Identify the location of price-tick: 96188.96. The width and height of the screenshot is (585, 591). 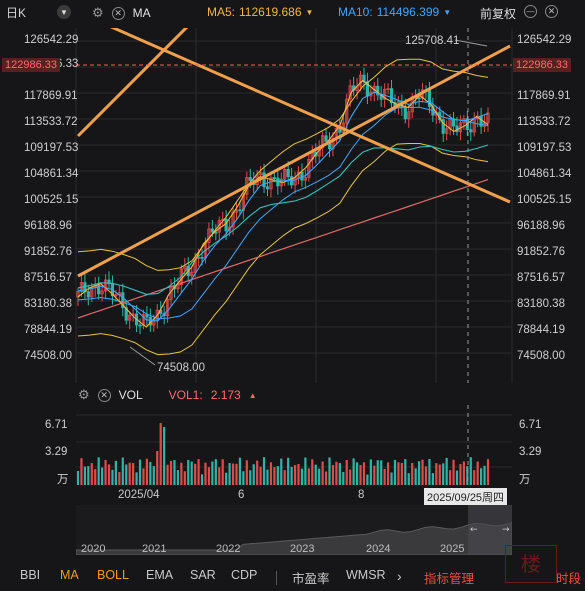
(541, 226).